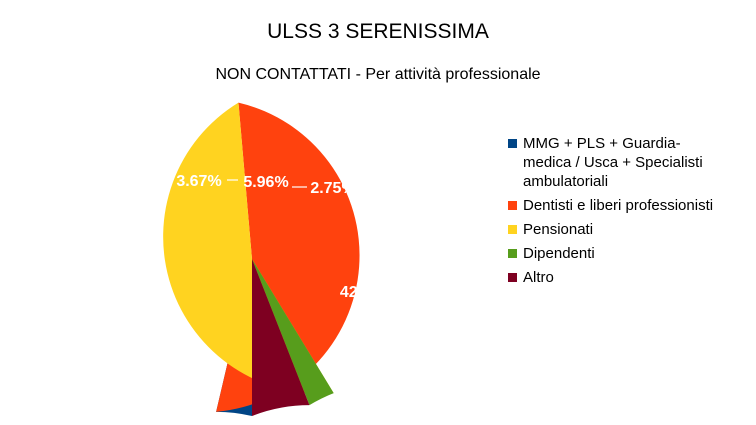 This screenshot has width=756, height=425. I want to click on legend-label: Dentisti e liberi professionisti, so click(618, 205).